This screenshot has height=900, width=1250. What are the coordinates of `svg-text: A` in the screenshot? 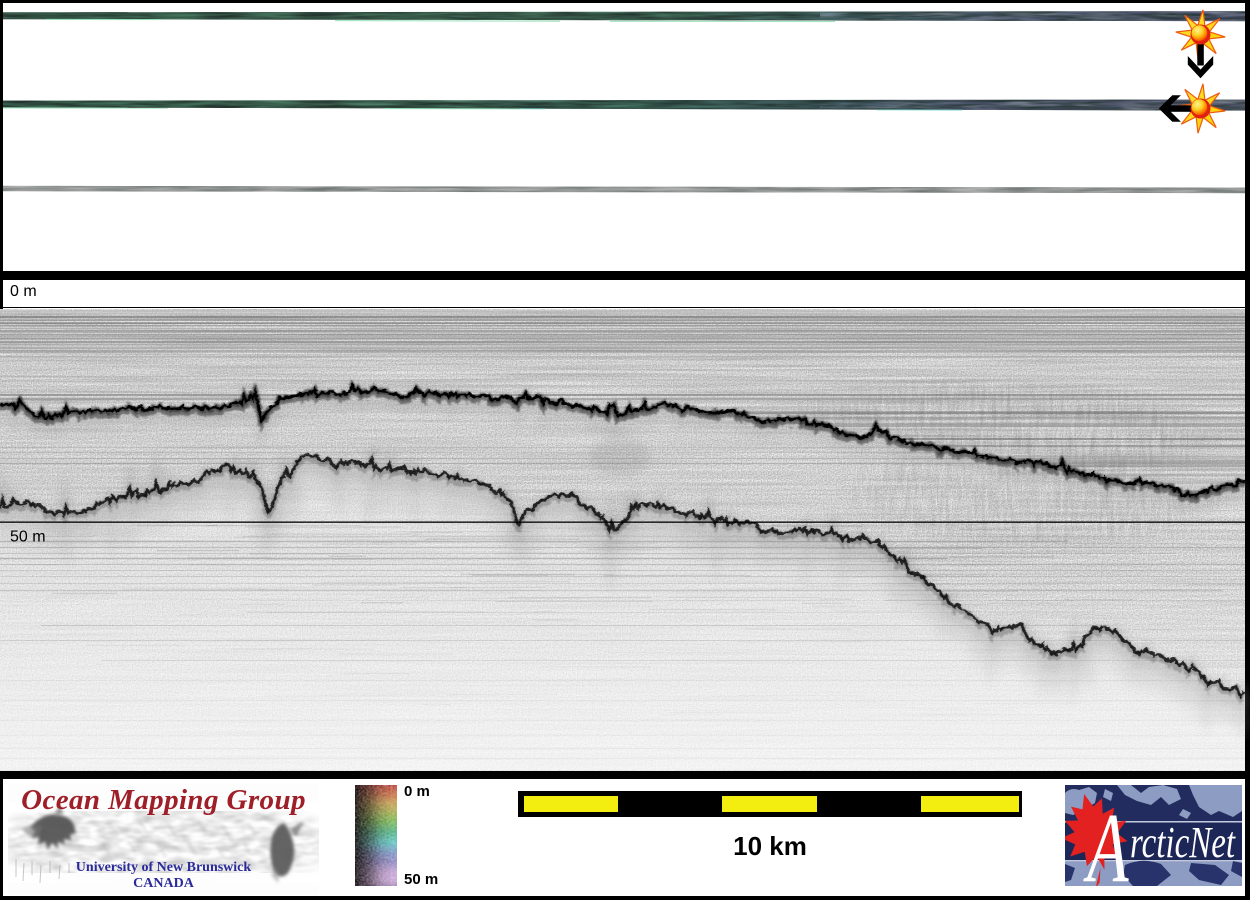 It's located at (1106, 839).